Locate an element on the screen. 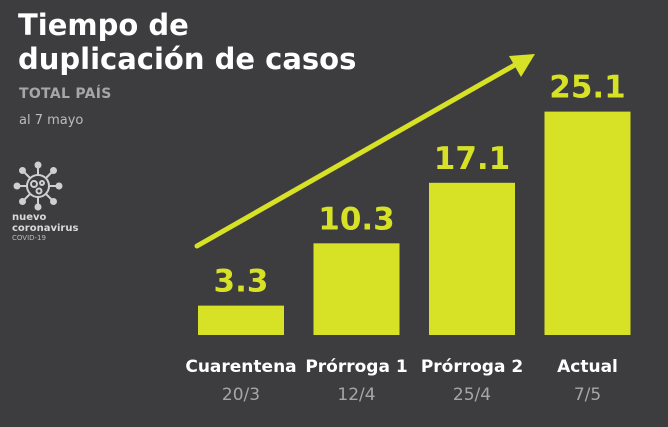 This screenshot has width=668, height=427. category-label-2: Prórroga 1 is located at coordinates (356, 367).